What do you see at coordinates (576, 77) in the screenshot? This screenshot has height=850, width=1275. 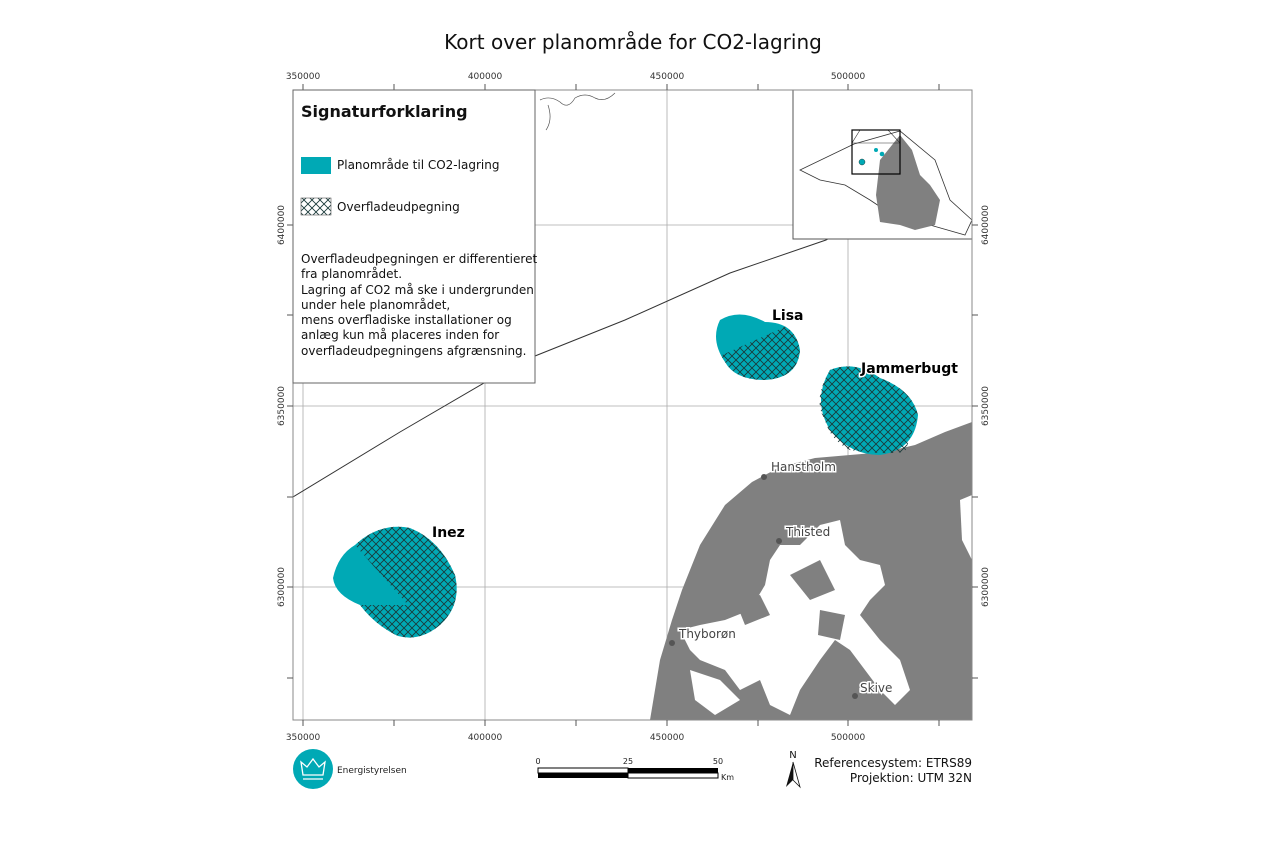 I see `x-tick-labels-top: 350000 400000 450000 500000` at bounding box center [576, 77].